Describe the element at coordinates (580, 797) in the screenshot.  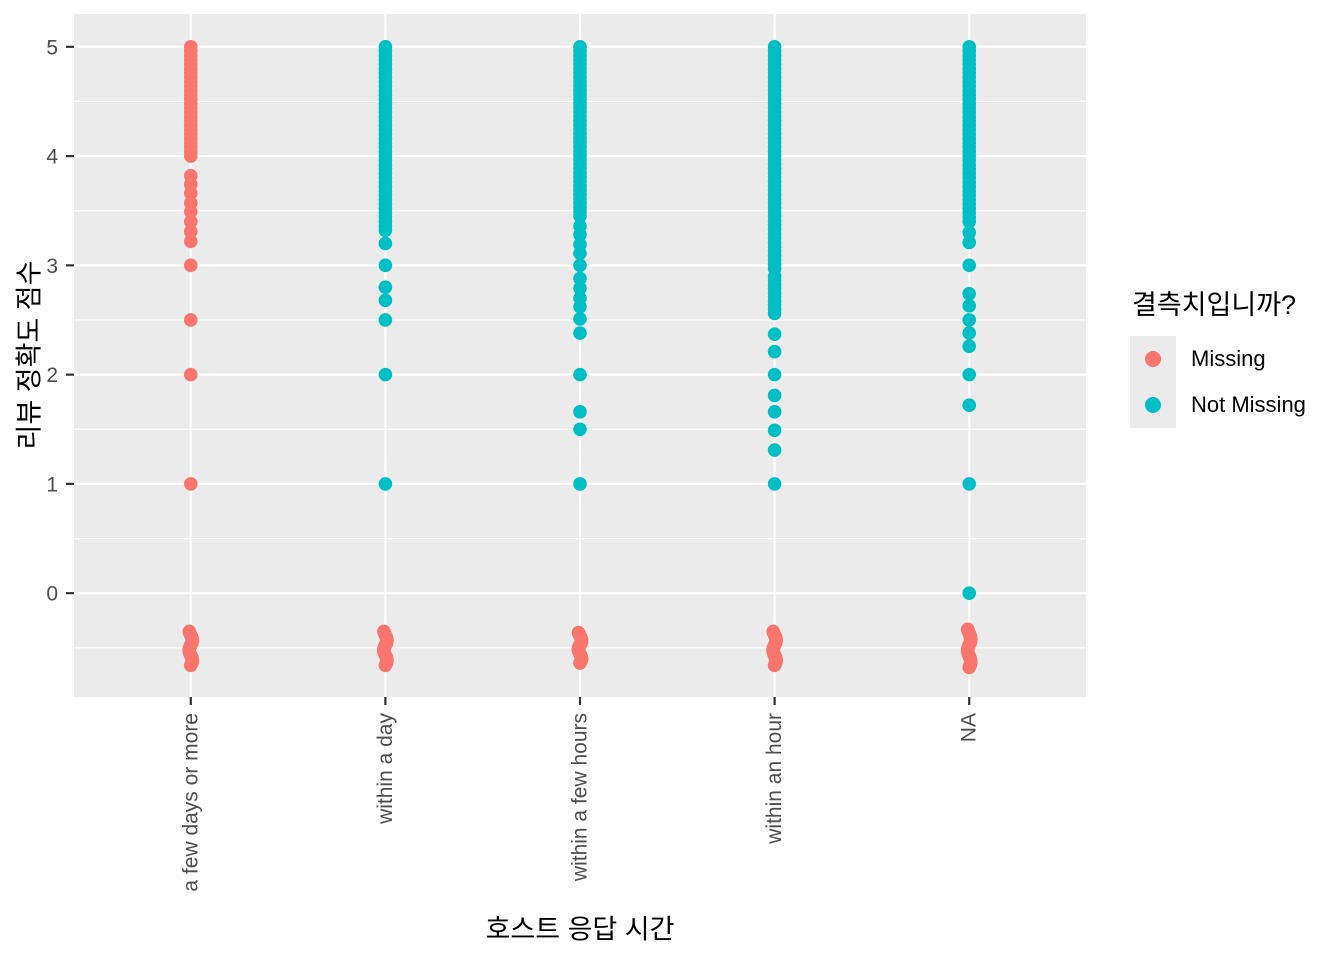
I see `x-tick-label: within a few hours` at that location.